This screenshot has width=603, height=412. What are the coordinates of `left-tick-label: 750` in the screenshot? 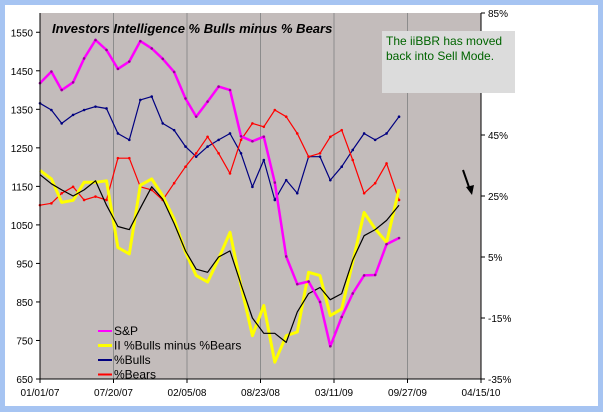 It's located at (24, 341).